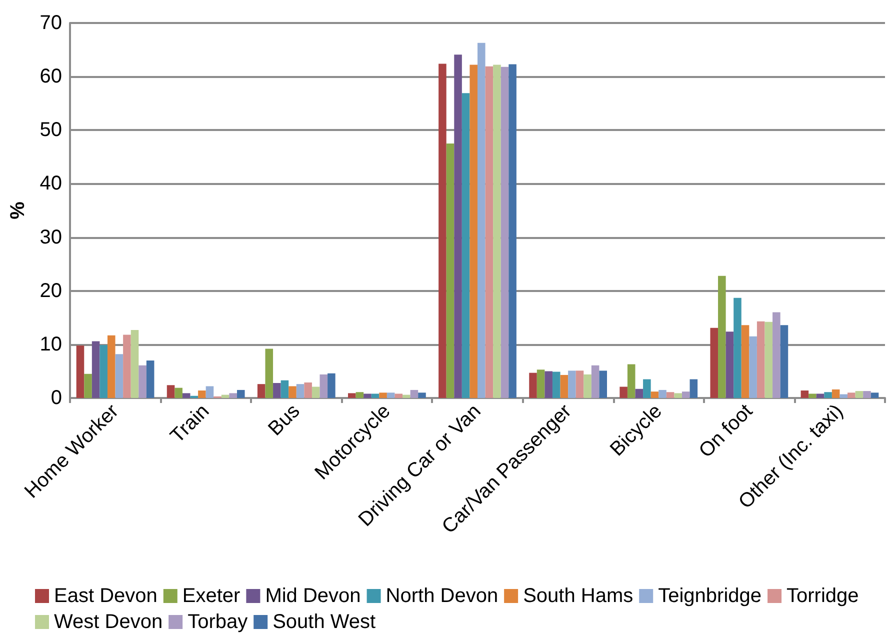  What do you see at coordinates (442, 596) in the screenshot?
I see `legend-label: North Devon` at bounding box center [442, 596].